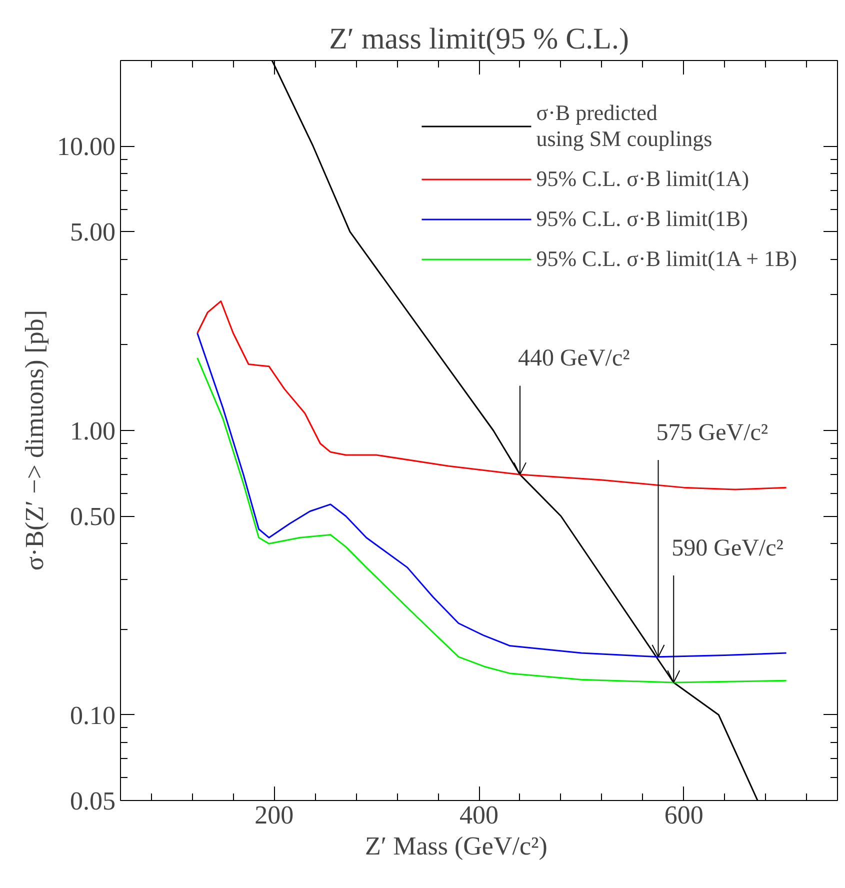 The image size is (845, 888). I want to click on x-axis-title: Z′ Mass (GeV/c²), so click(456, 846).